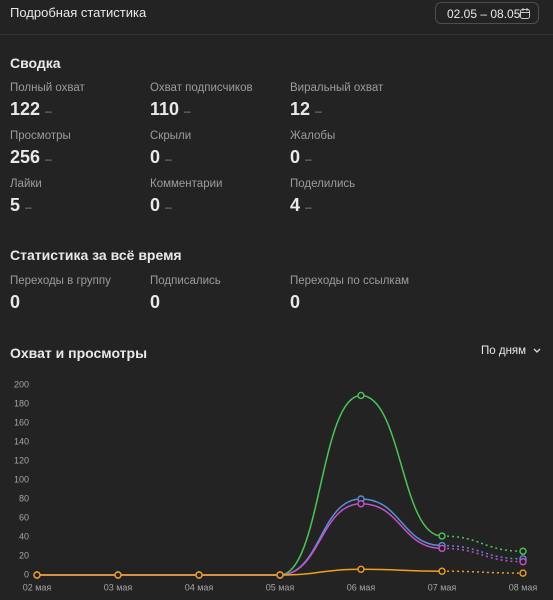 The image size is (553, 600). I want to click on y-tick-label: 160, so click(21, 422).